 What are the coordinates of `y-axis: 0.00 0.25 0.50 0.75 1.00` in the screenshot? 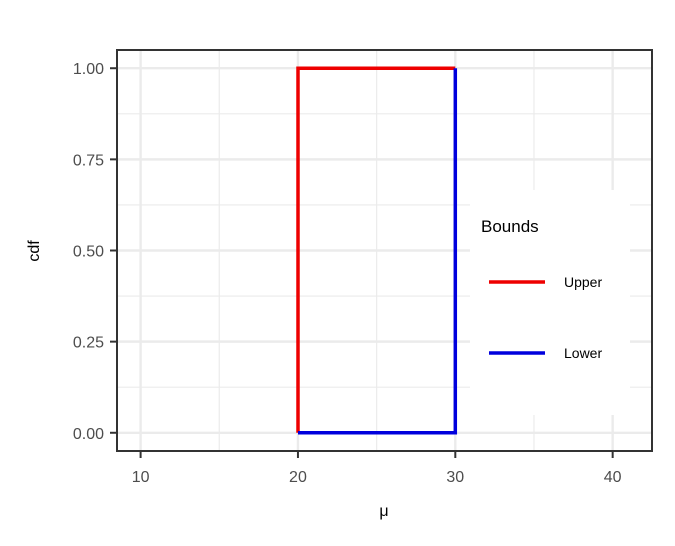 It's located at (95, 252).